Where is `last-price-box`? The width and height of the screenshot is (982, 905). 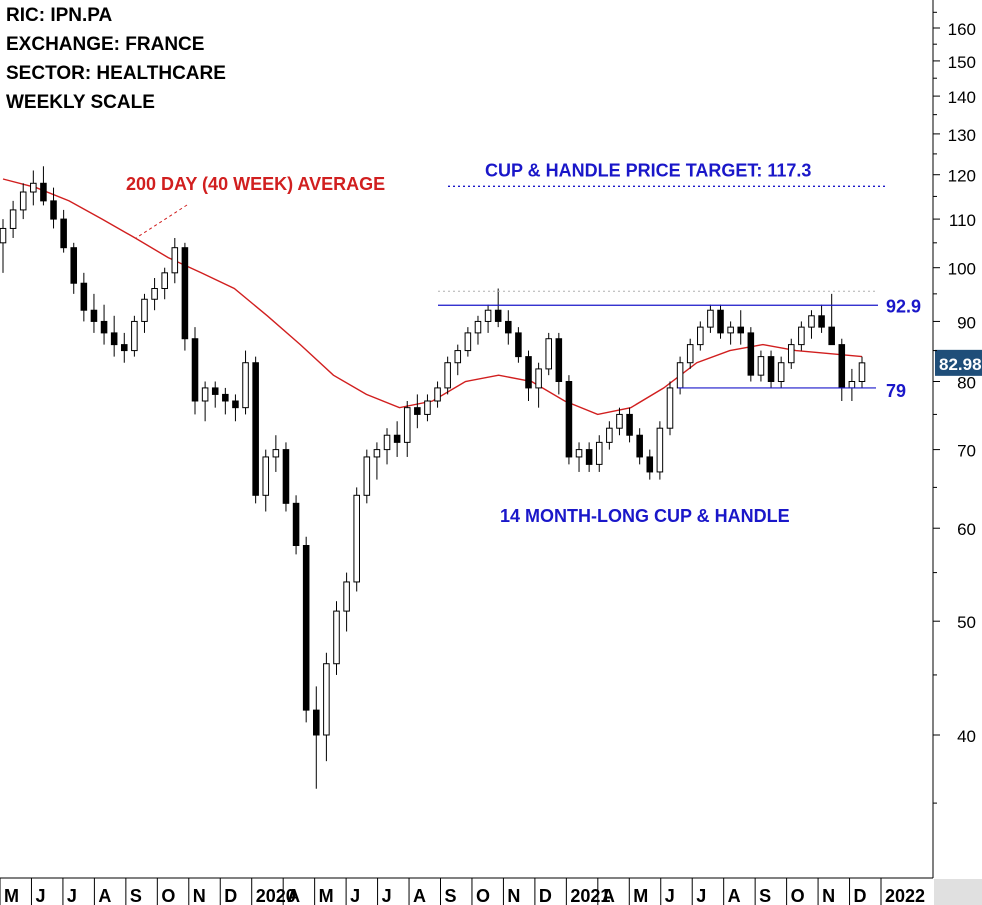
last-price-box is located at coordinates (958, 362).